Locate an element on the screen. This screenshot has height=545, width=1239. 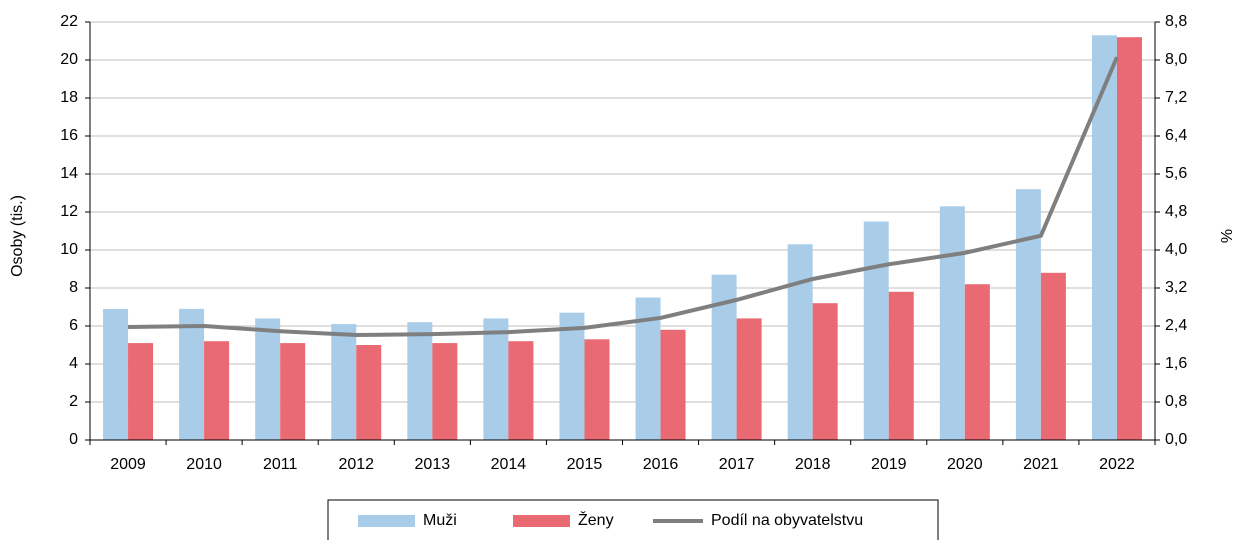
x-tick-label: 2009 is located at coordinates (128, 464).